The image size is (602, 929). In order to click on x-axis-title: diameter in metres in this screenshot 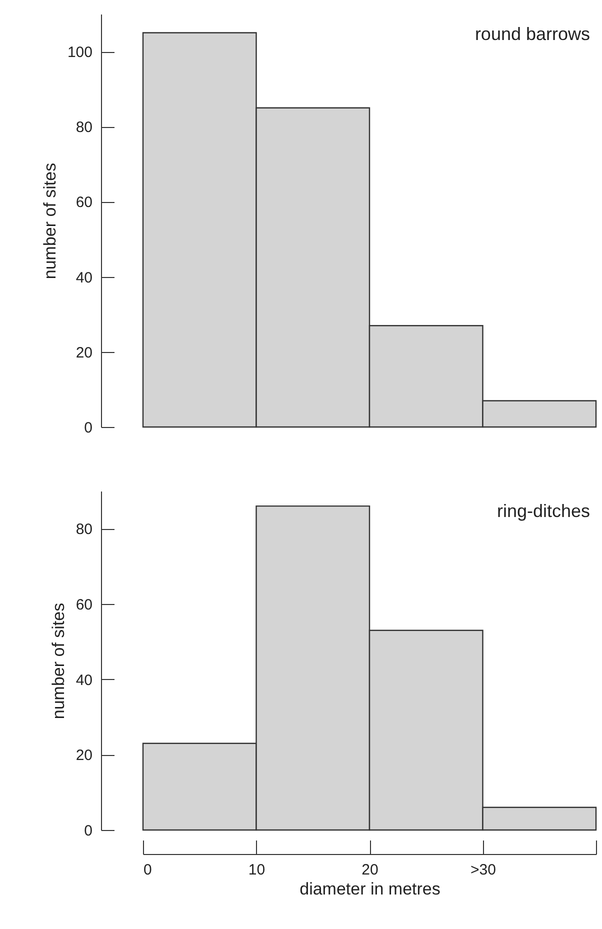, I will do `click(370, 889)`.